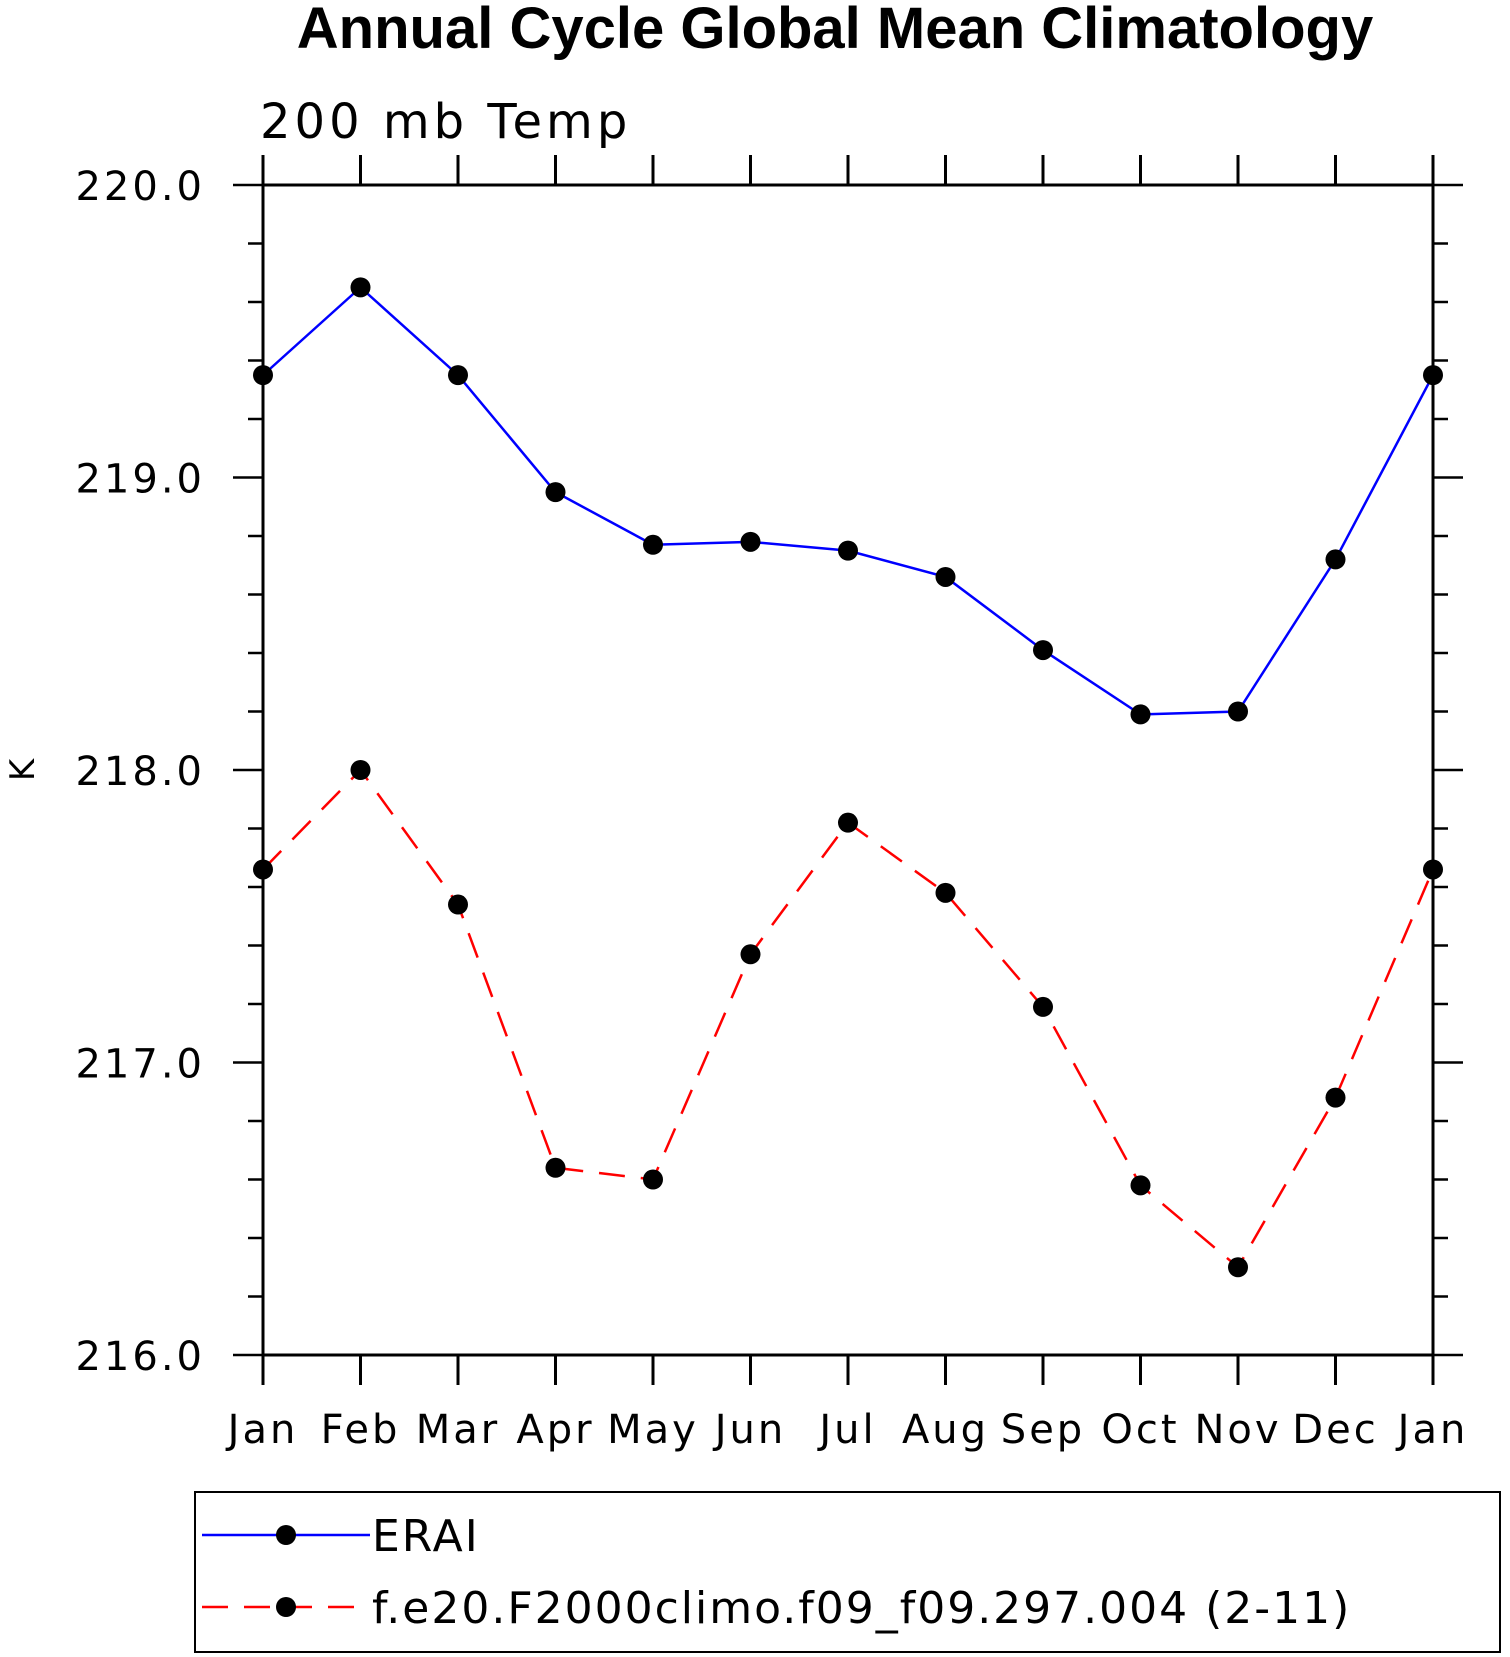  I want to click on y-tick-label: 217.0, so click(140, 1065).